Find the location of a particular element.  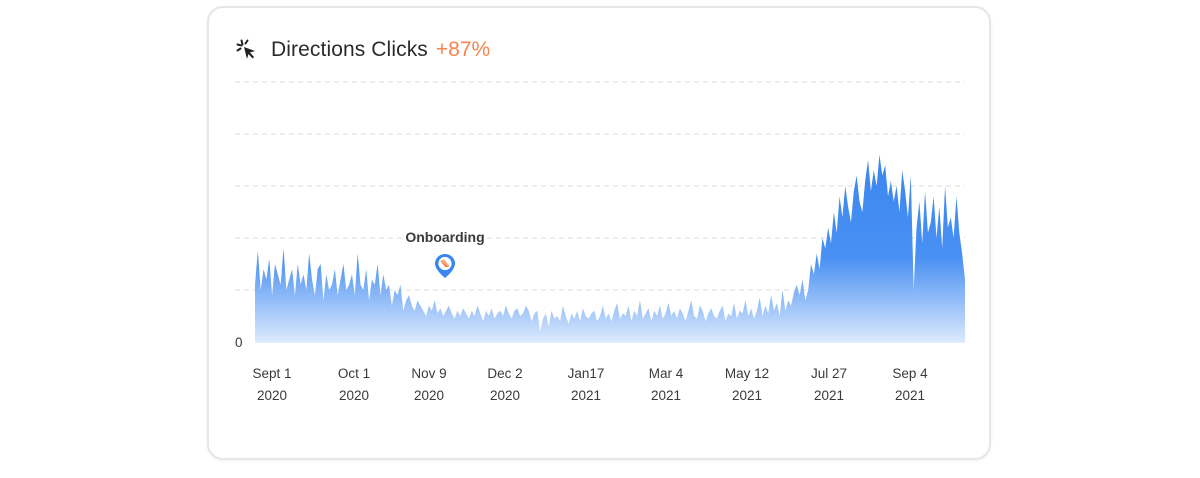

annotation-label: Onboarding is located at coordinates (444, 237).